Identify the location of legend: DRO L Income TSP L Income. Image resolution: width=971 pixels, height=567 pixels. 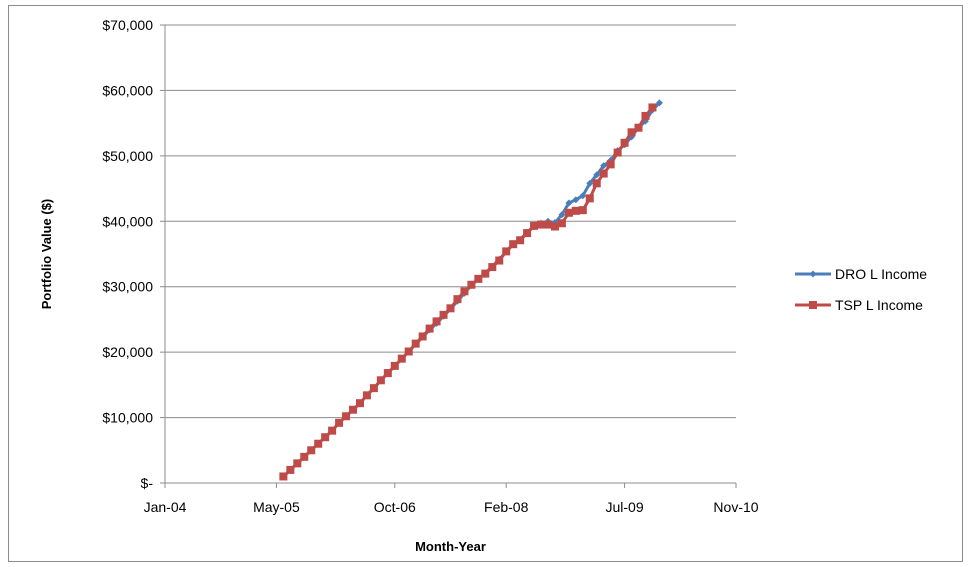
(861, 289).